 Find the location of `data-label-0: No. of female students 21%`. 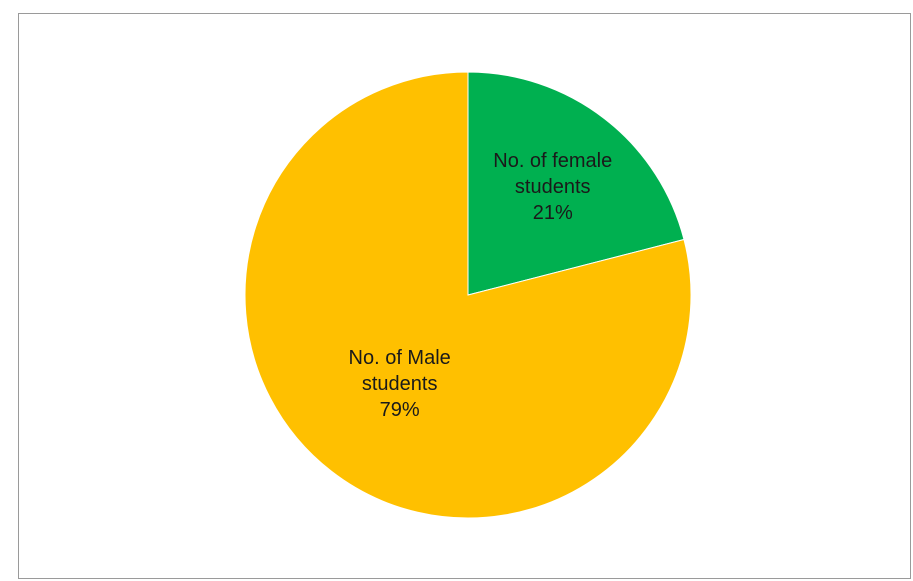

data-label-0: No. of female students 21% is located at coordinates (552, 187).